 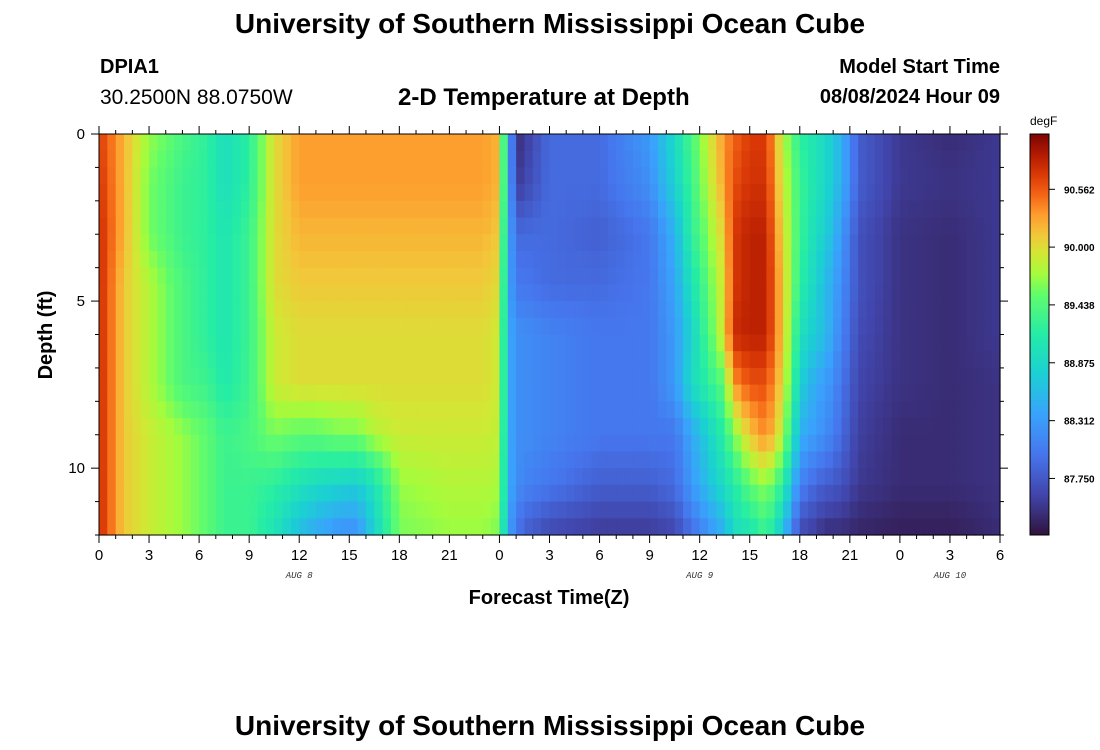 I want to click on station-id: DPIA1, so click(x=129, y=67).